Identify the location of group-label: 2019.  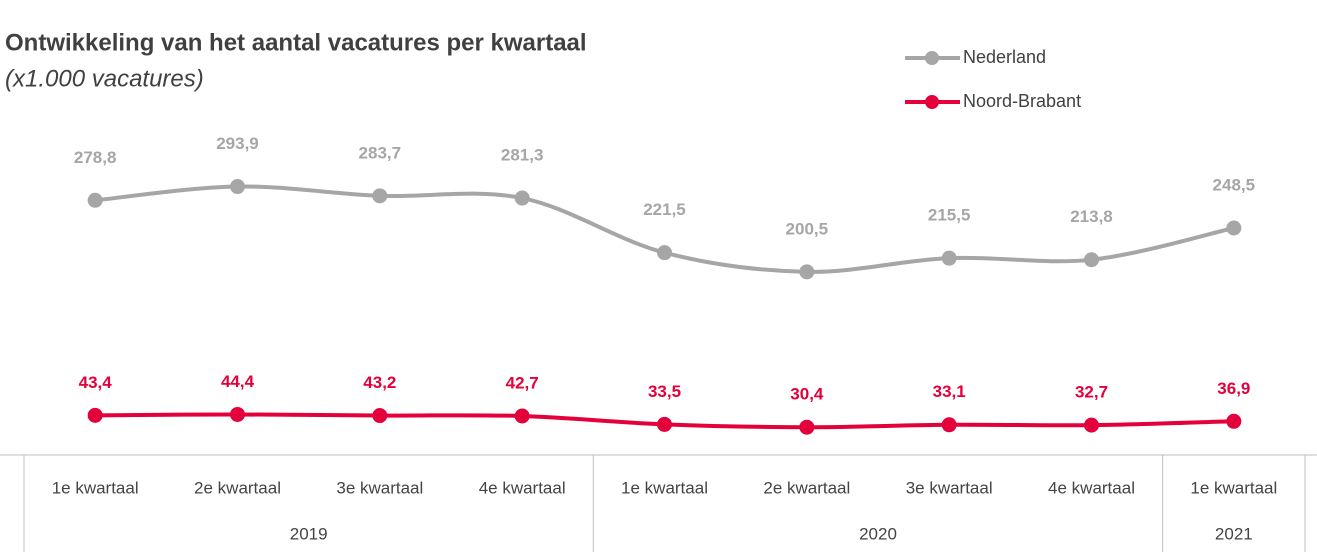
(309, 533).